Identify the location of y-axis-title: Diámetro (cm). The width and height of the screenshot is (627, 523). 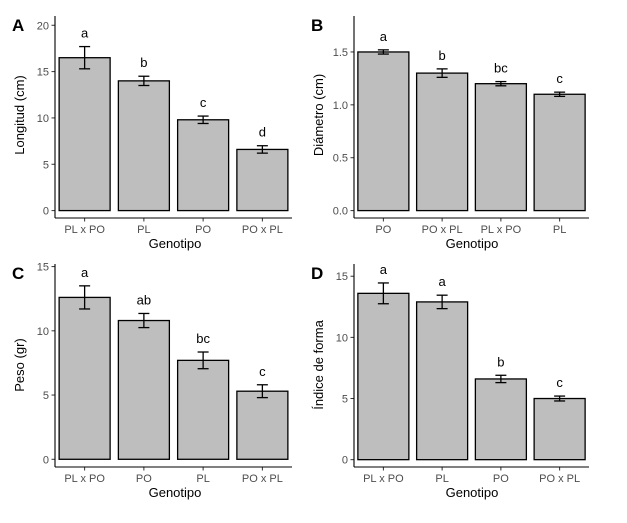
(318, 115).